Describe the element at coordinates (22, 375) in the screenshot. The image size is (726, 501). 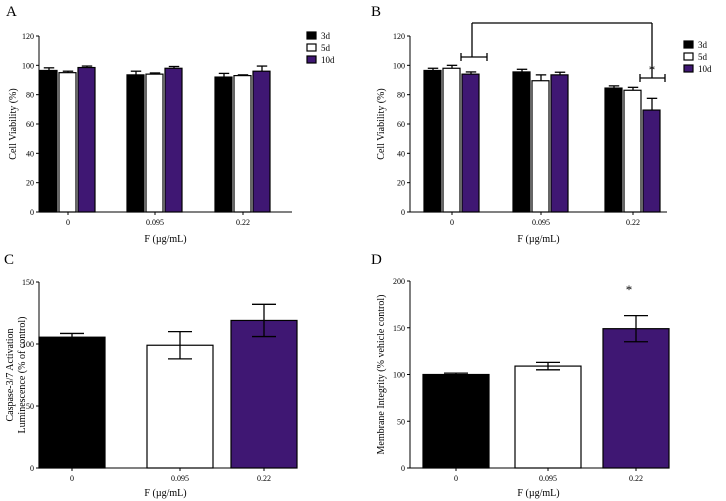
I see `y-axis-title-line: Luminescence (% of control)` at that location.